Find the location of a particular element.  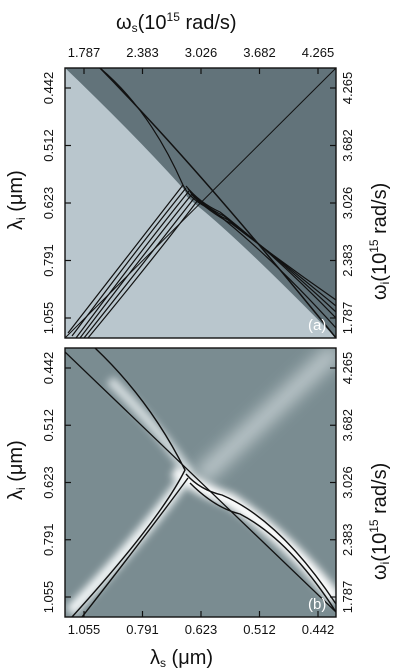

panel-a-left-axis: 0.442 0.512 0.623 0.791 1.055 is located at coordinates (56, 203).